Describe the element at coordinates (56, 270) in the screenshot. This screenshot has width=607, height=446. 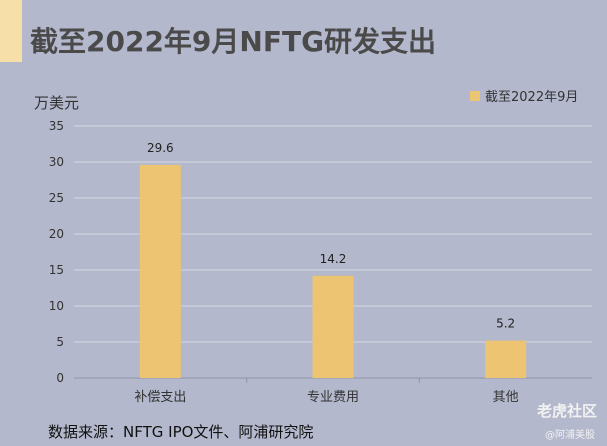
I see `y-tick-label: 15` at that location.